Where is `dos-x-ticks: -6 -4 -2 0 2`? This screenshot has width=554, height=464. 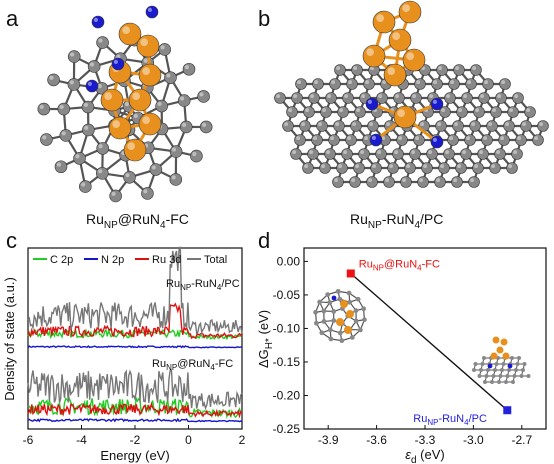 dos-x-ticks: -6 -4 -2 0 2 is located at coordinates (134, 436).